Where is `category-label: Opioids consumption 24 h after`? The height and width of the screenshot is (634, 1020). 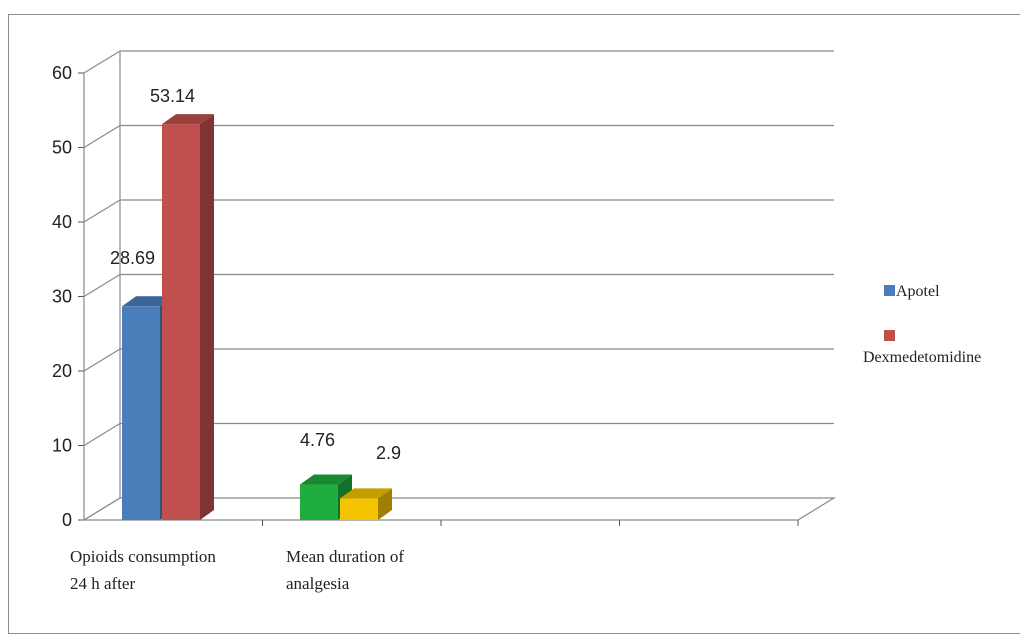 category-label: Opioids consumption 24 h after is located at coordinates (143, 570).